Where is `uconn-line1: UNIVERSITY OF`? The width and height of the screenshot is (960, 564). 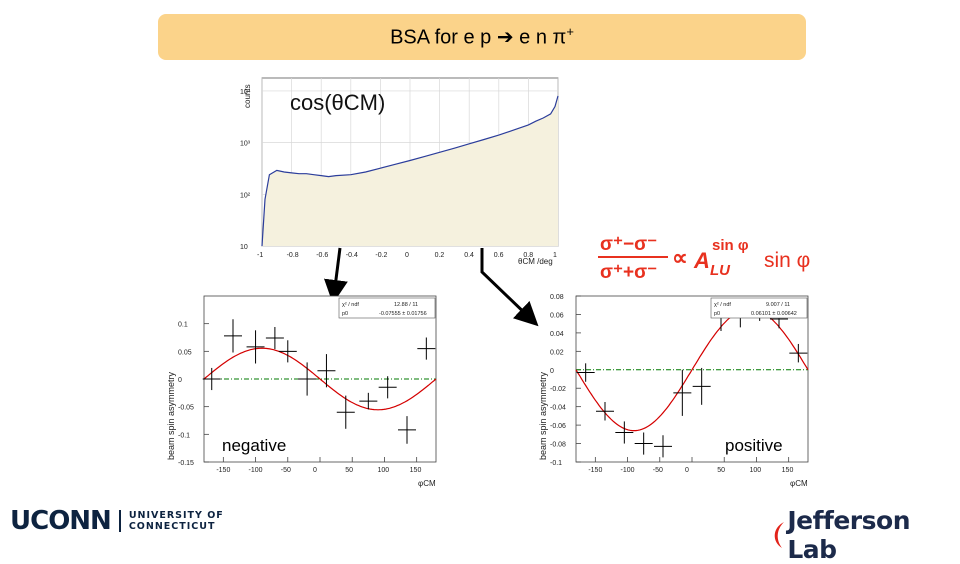 uconn-line1: UNIVERSITY OF is located at coordinates (176, 515).